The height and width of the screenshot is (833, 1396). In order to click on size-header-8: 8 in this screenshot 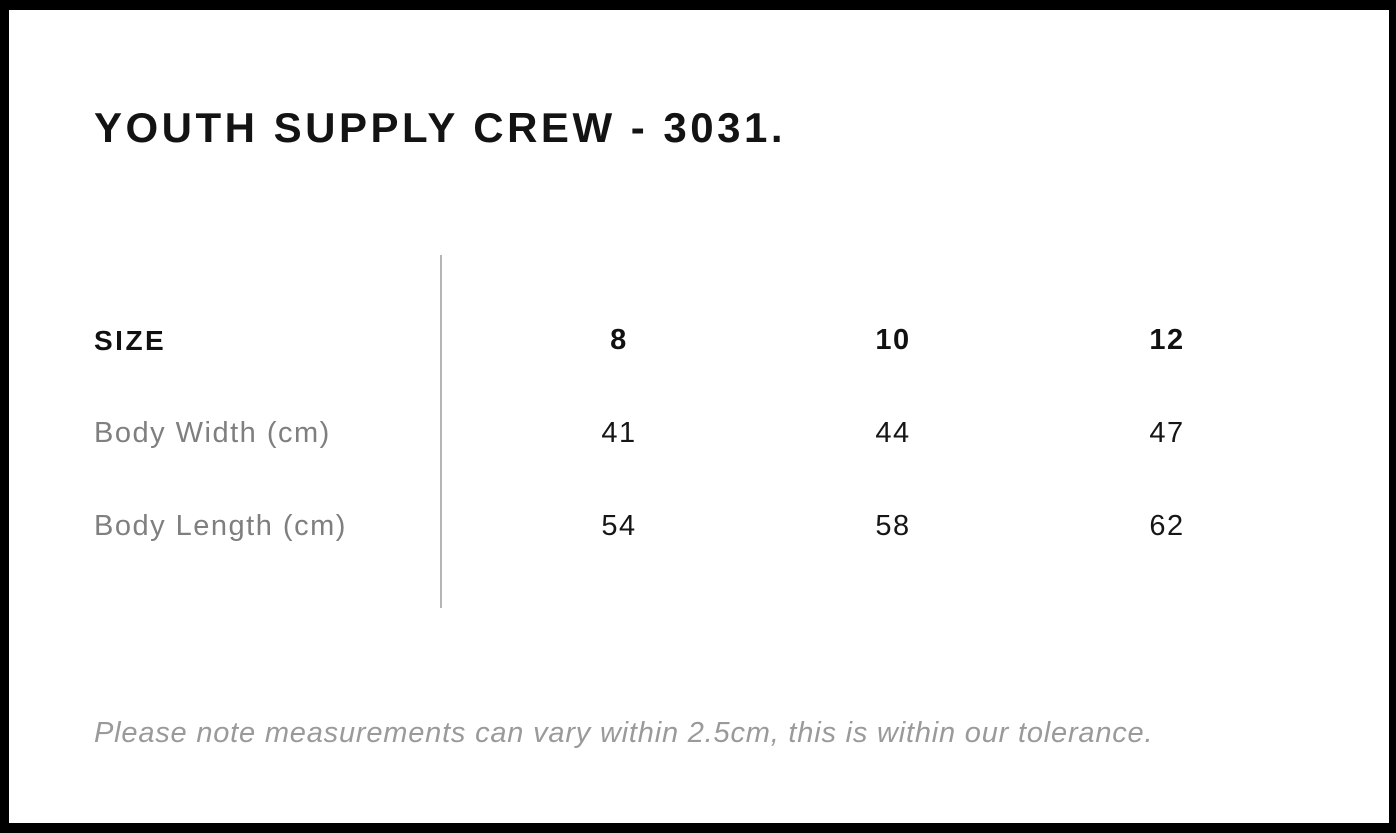, I will do `click(619, 340)`.